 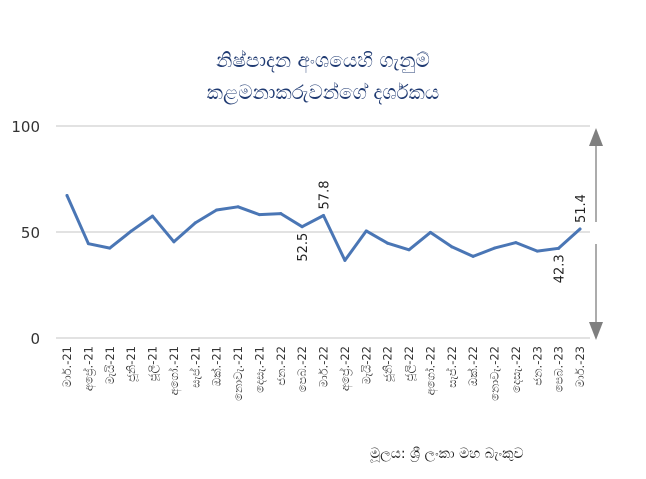 I want to click on y-tick-label-0: 0, so click(x=35, y=339).